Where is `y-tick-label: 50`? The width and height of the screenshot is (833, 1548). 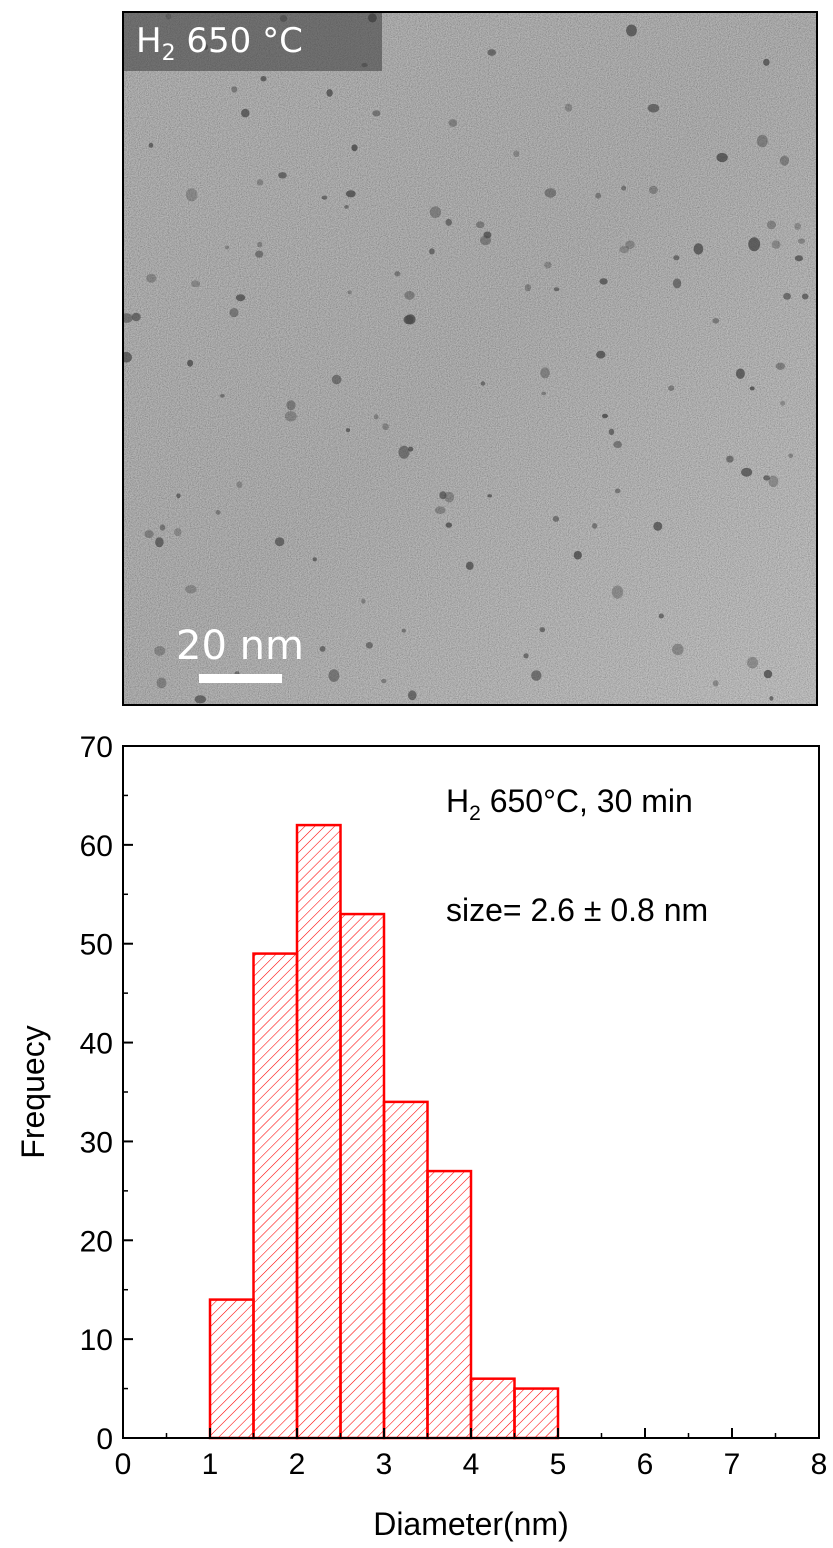 y-tick-label: 50 is located at coordinates (96, 945).